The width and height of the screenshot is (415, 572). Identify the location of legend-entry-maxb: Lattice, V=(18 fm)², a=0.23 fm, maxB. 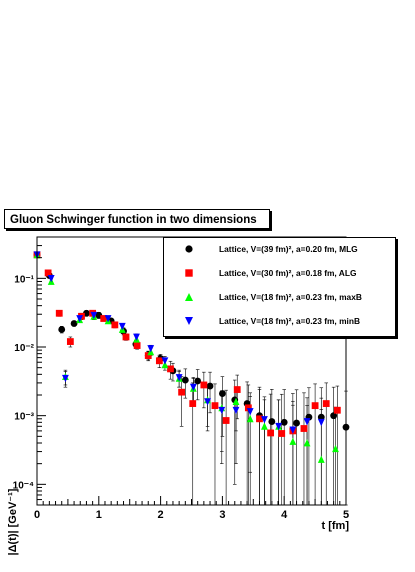
(279, 297).